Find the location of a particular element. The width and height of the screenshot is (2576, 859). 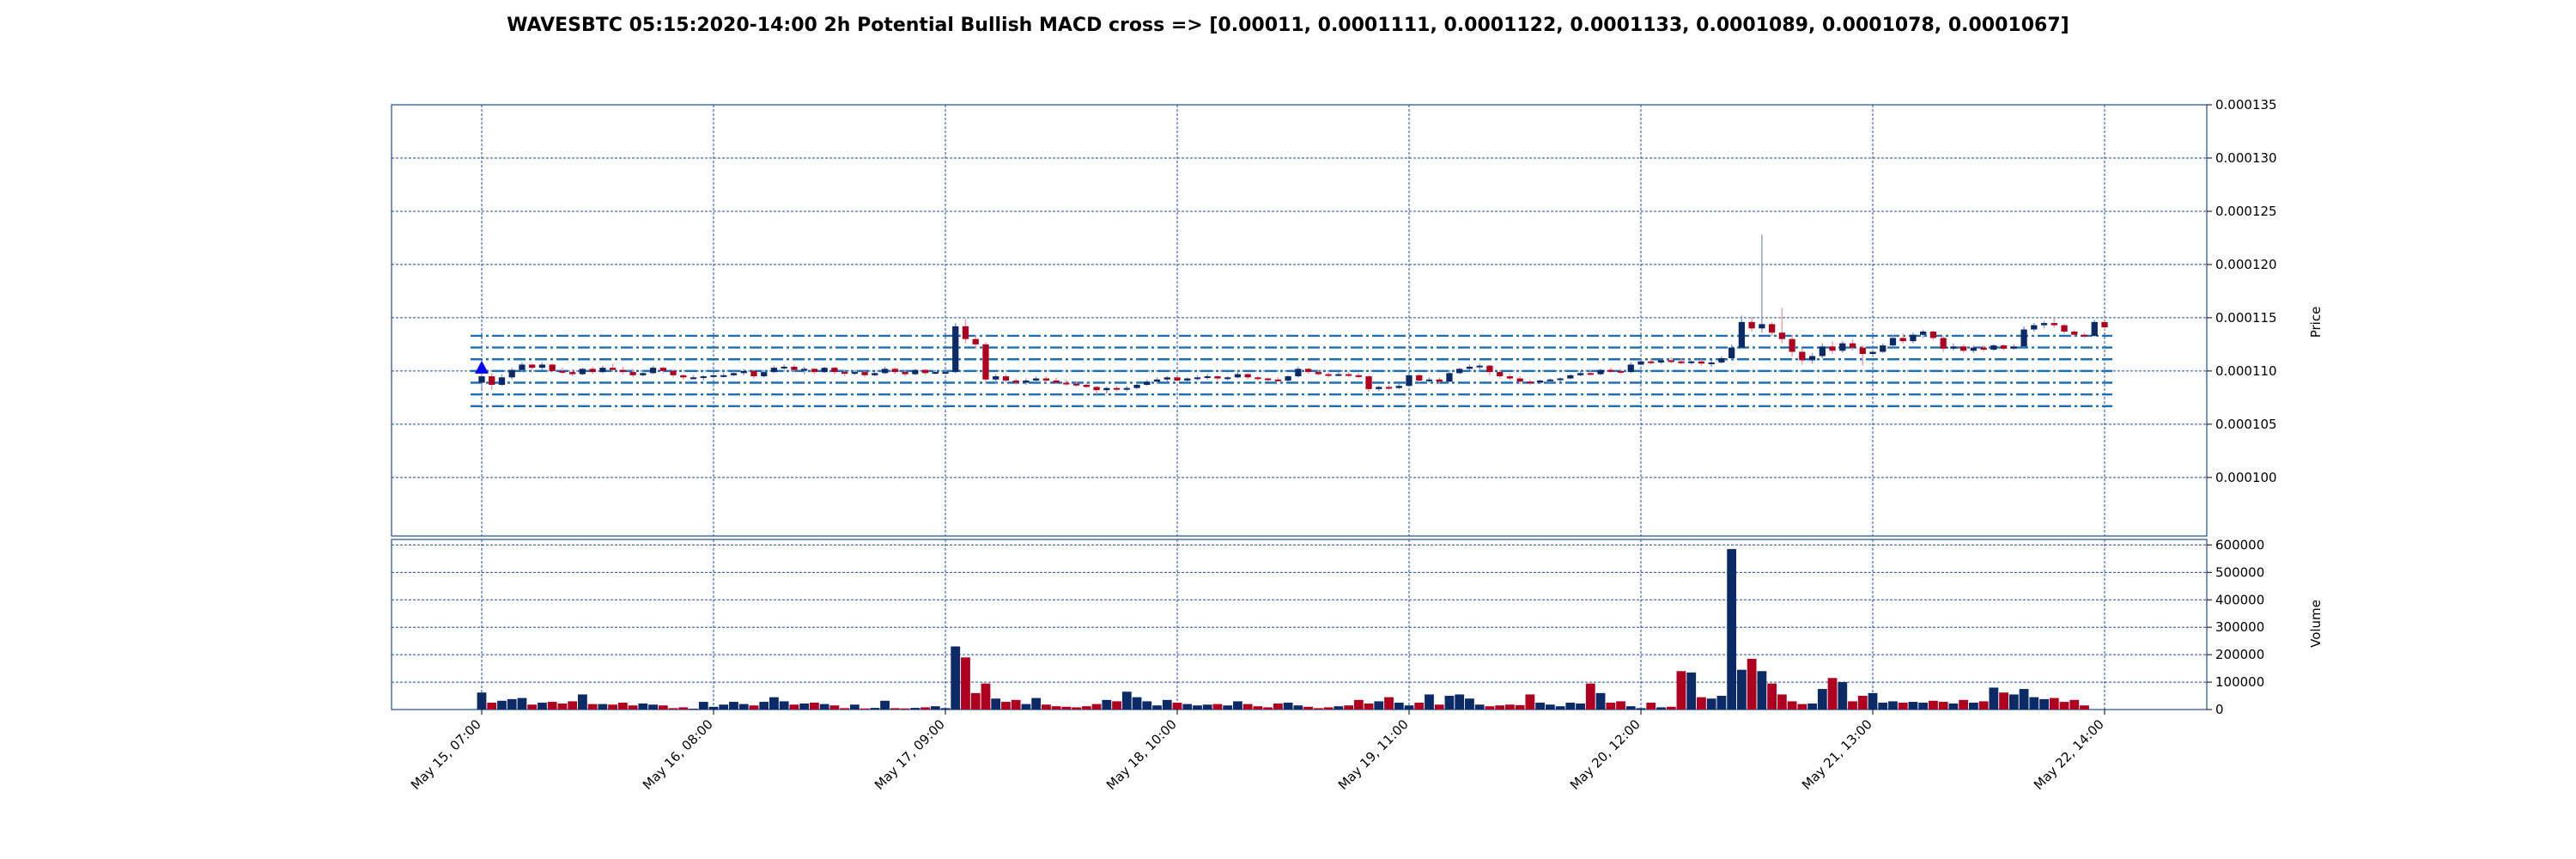

x-tick-label: May 18, 10:00 is located at coordinates (1141, 755).